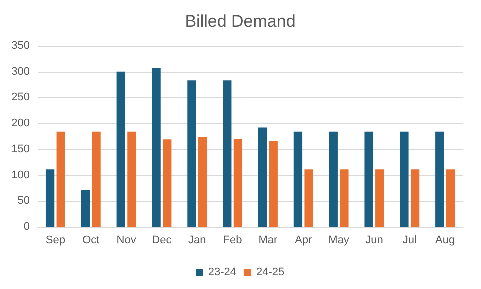 The image size is (481, 289). Describe the element at coordinates (24, 201) in the screenshot. I see `y-tick-label: 50` at that location.